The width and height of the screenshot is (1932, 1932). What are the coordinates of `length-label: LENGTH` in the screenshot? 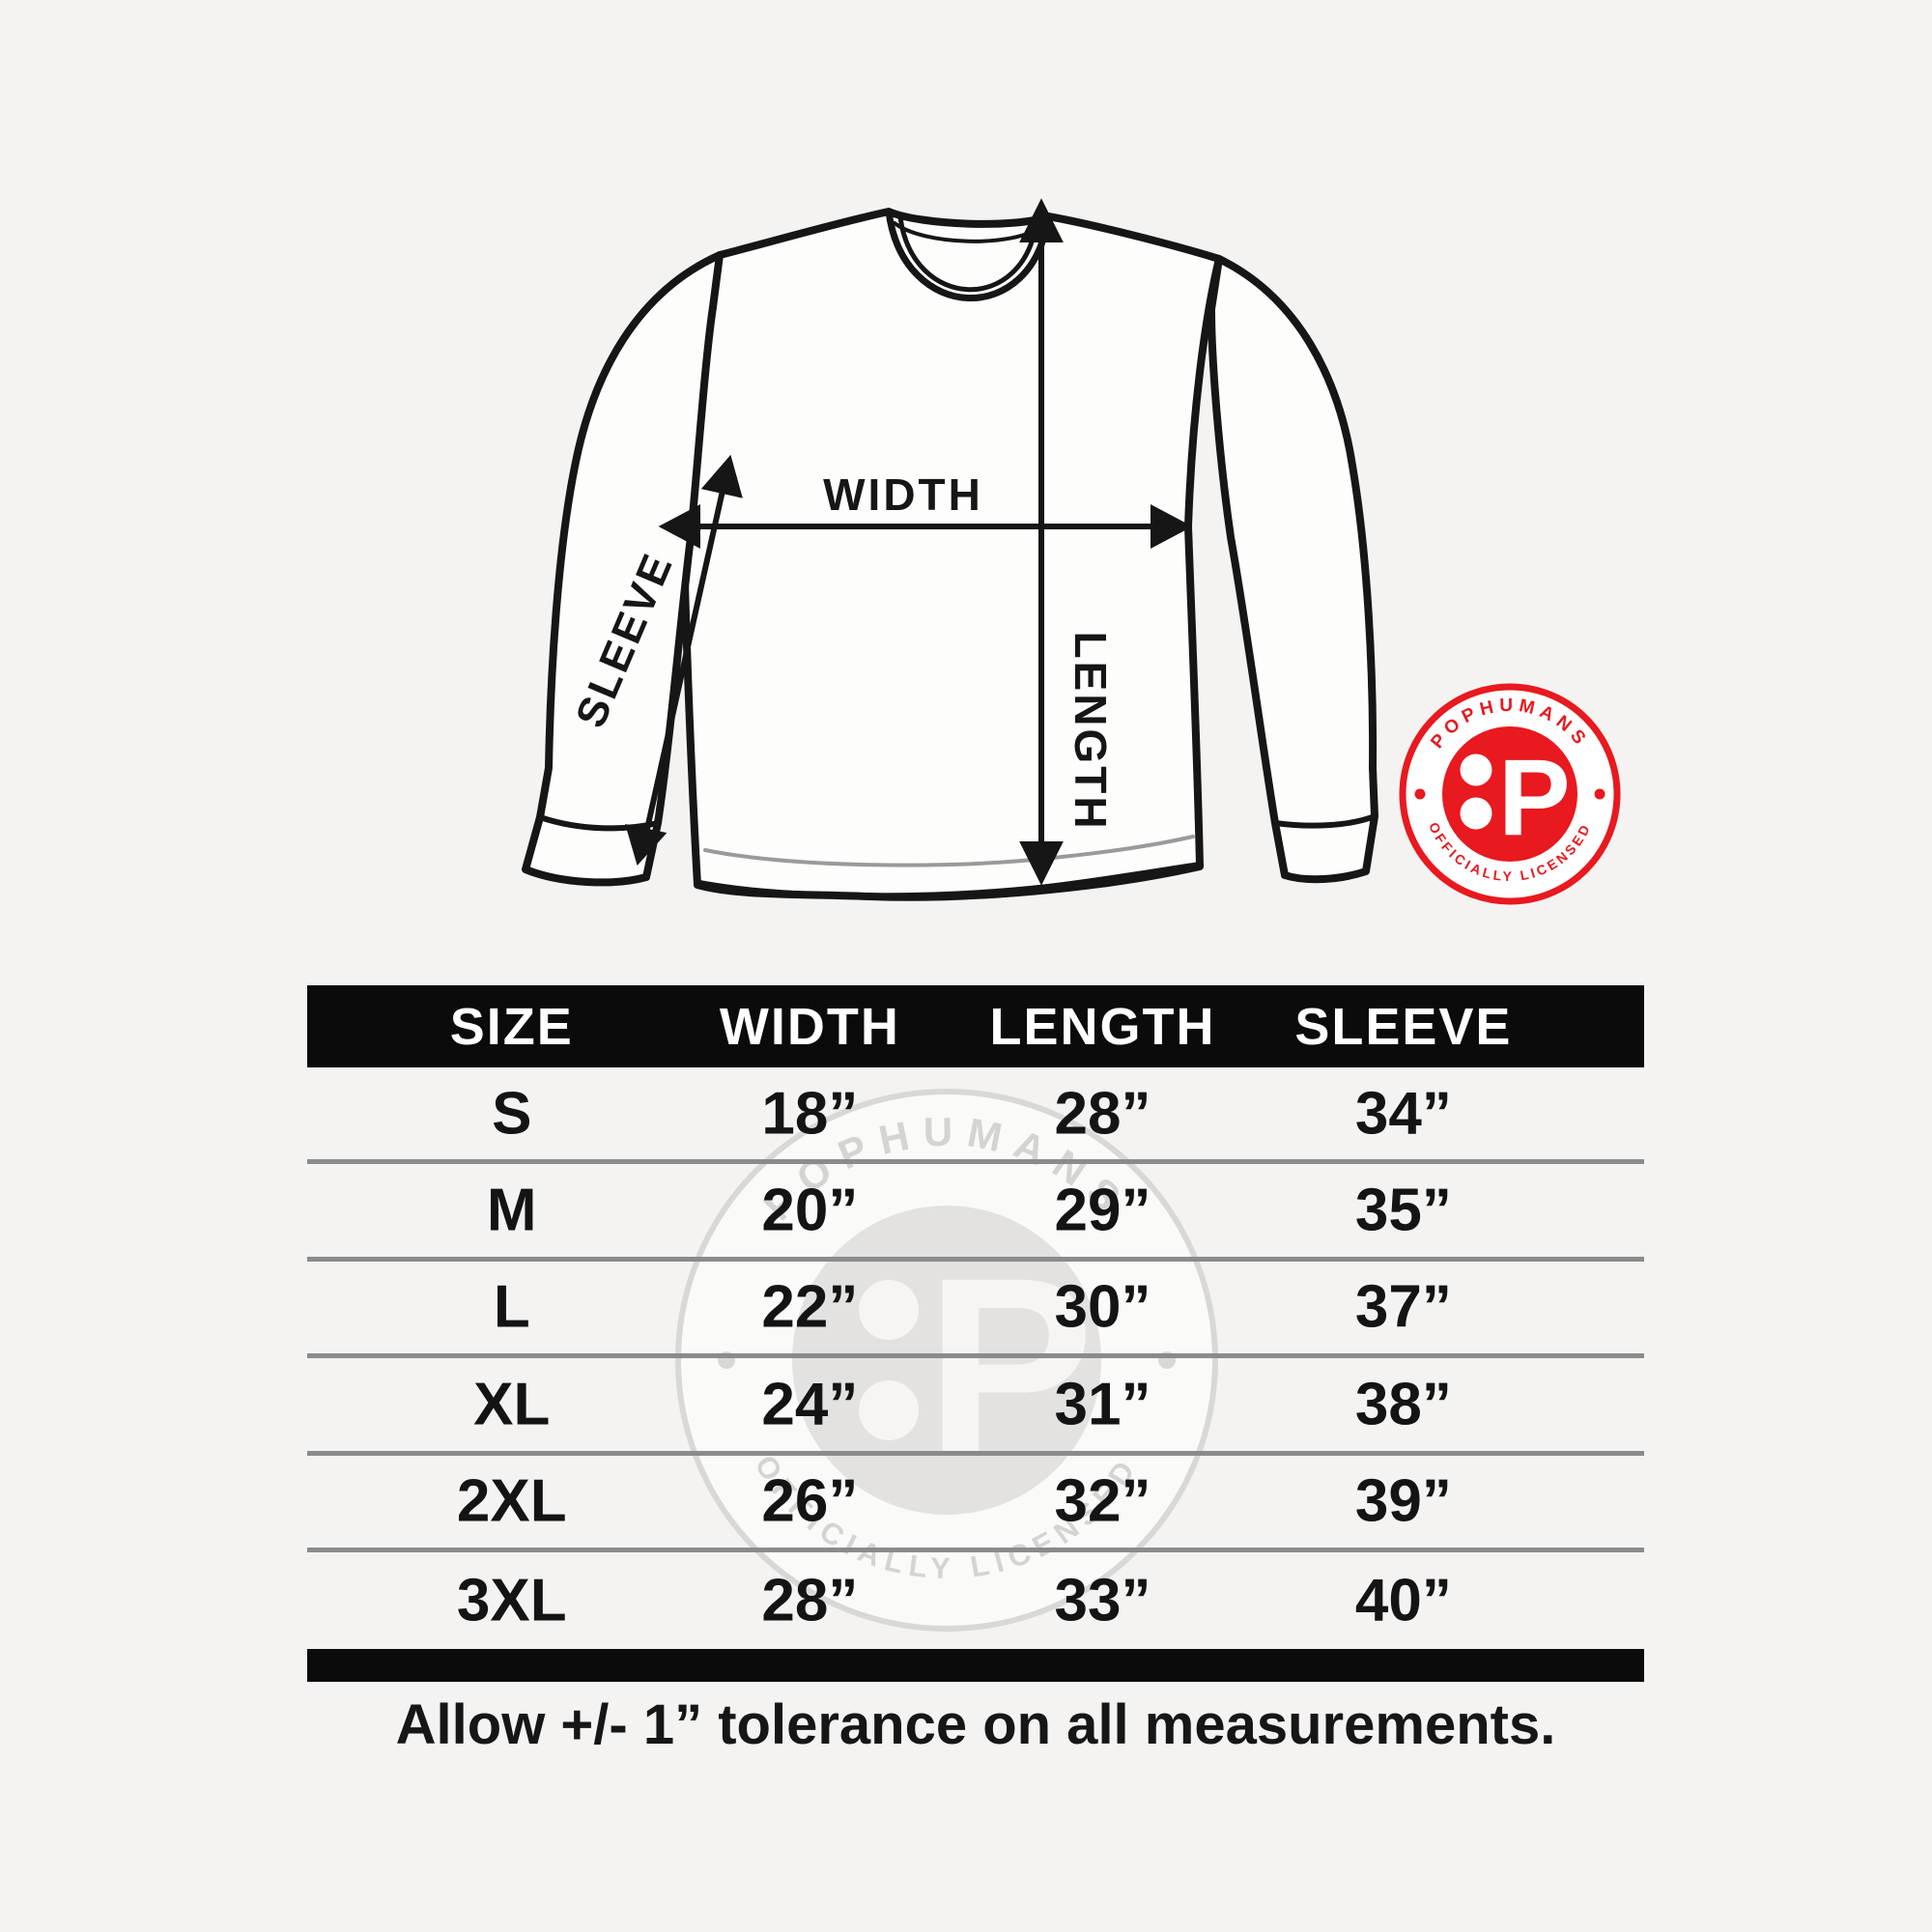 It's located at (1090, 731).